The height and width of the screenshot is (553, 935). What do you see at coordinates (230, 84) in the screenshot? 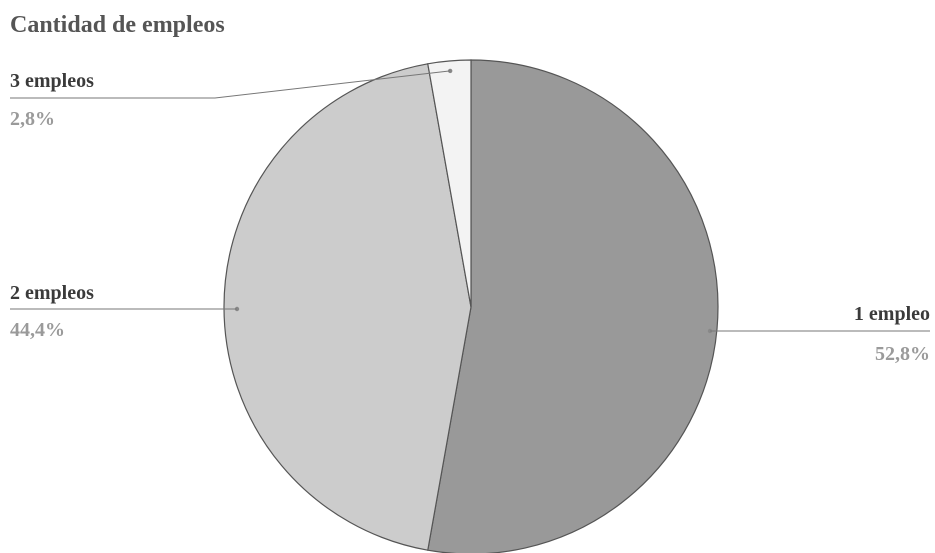
I see `leader-line-3-empleos` at bounding box center [230, 84].